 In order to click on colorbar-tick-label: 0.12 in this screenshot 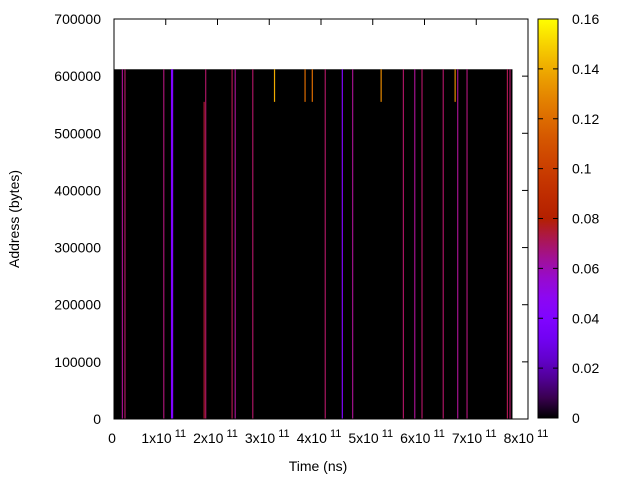, I will do `click(585, 119)`.